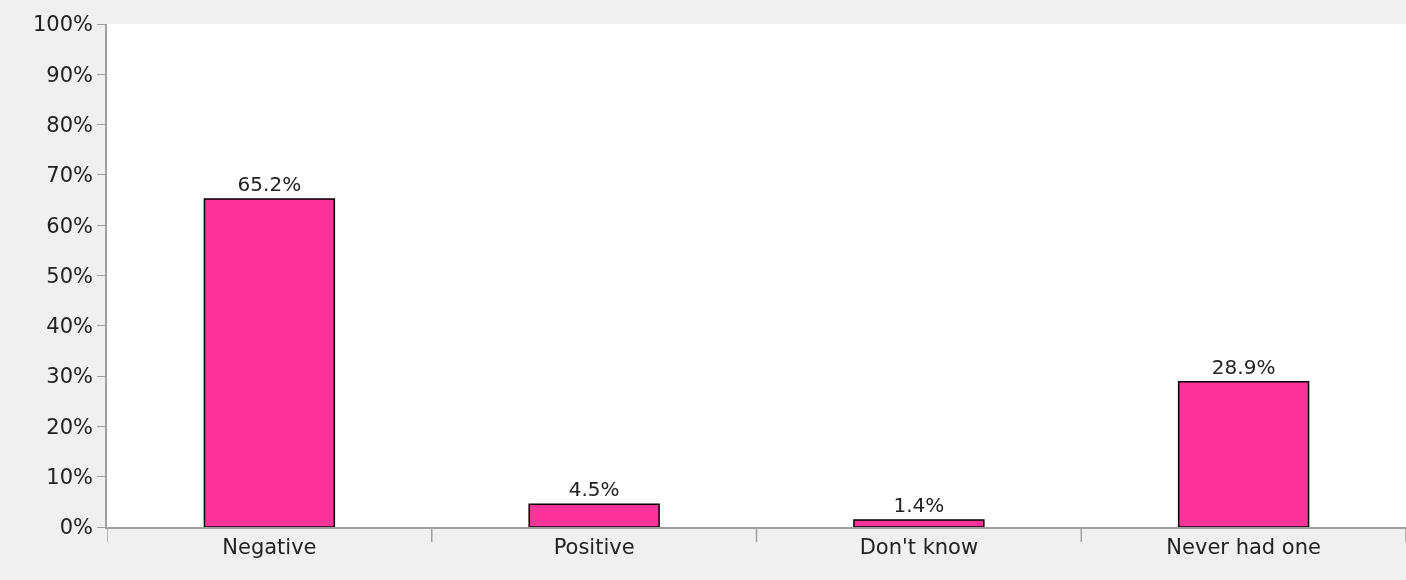  What do you see at coordinates (70, 326) in the screenshot?
I see `y-tick-label: 40%` at bounding box center [70, 326].